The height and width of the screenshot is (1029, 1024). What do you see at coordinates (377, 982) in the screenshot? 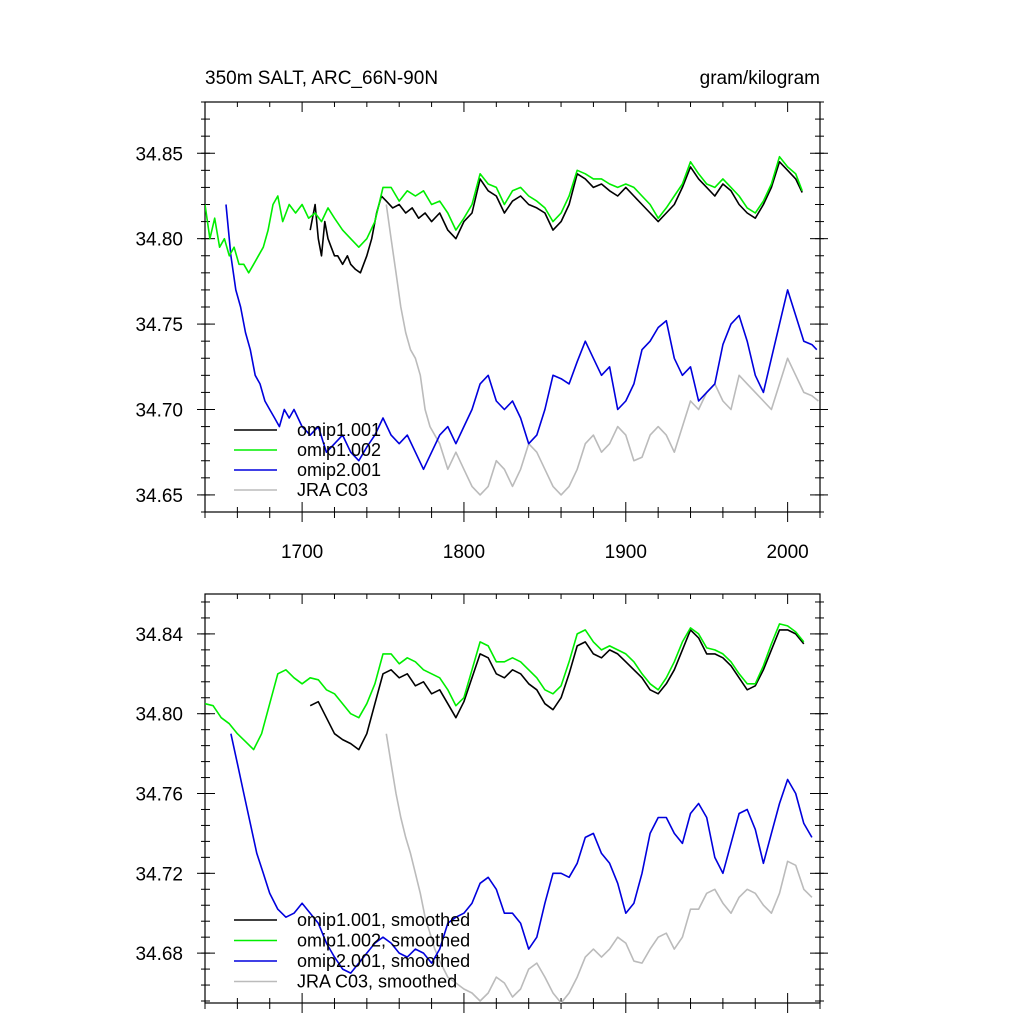
I see `legend-label: JRA C03, smoothed` at bounding box center [377, 982].